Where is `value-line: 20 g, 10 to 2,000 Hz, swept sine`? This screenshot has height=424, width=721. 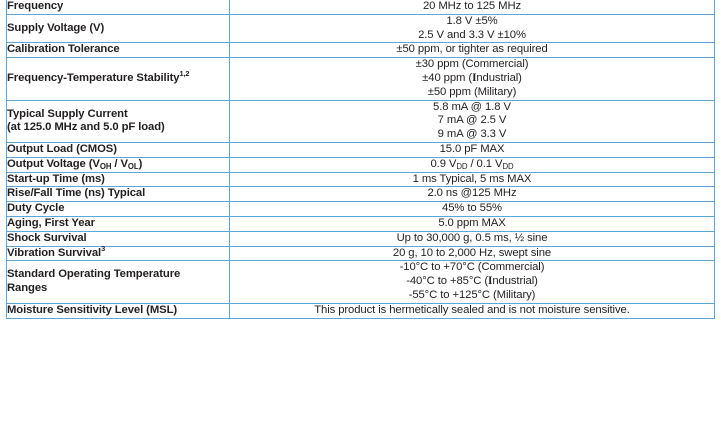 value-line: 20 g, 10 to 2,000 Hz, swept sine is located at coordinates (472, 252).